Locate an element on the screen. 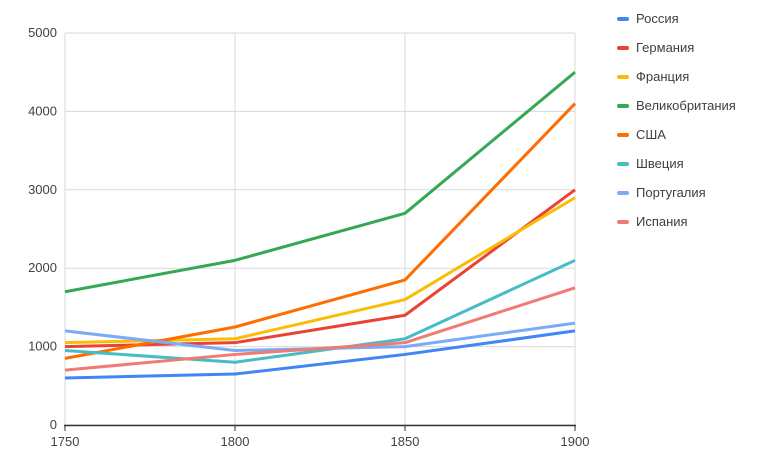  legend-label: Португалия is located at coordinates (671, 192).